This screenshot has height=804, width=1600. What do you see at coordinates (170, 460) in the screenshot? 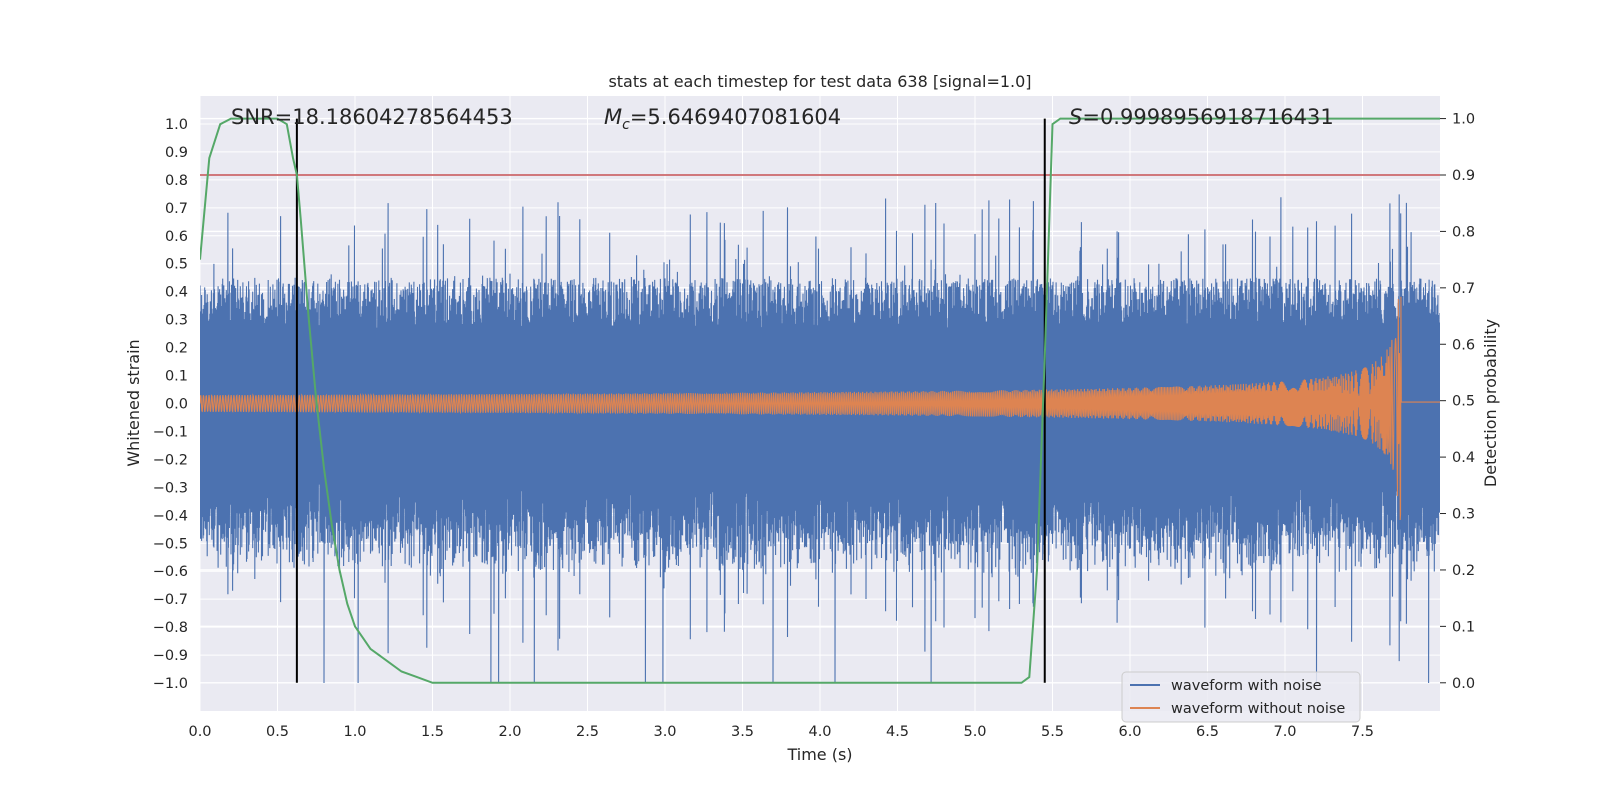
I see `y-tick-label: −0.2` at bounding box center [170, 460].